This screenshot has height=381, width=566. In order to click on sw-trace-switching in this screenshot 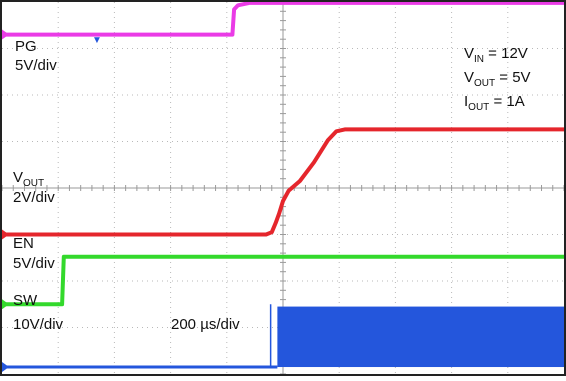, I will do `click(420, 337)`.